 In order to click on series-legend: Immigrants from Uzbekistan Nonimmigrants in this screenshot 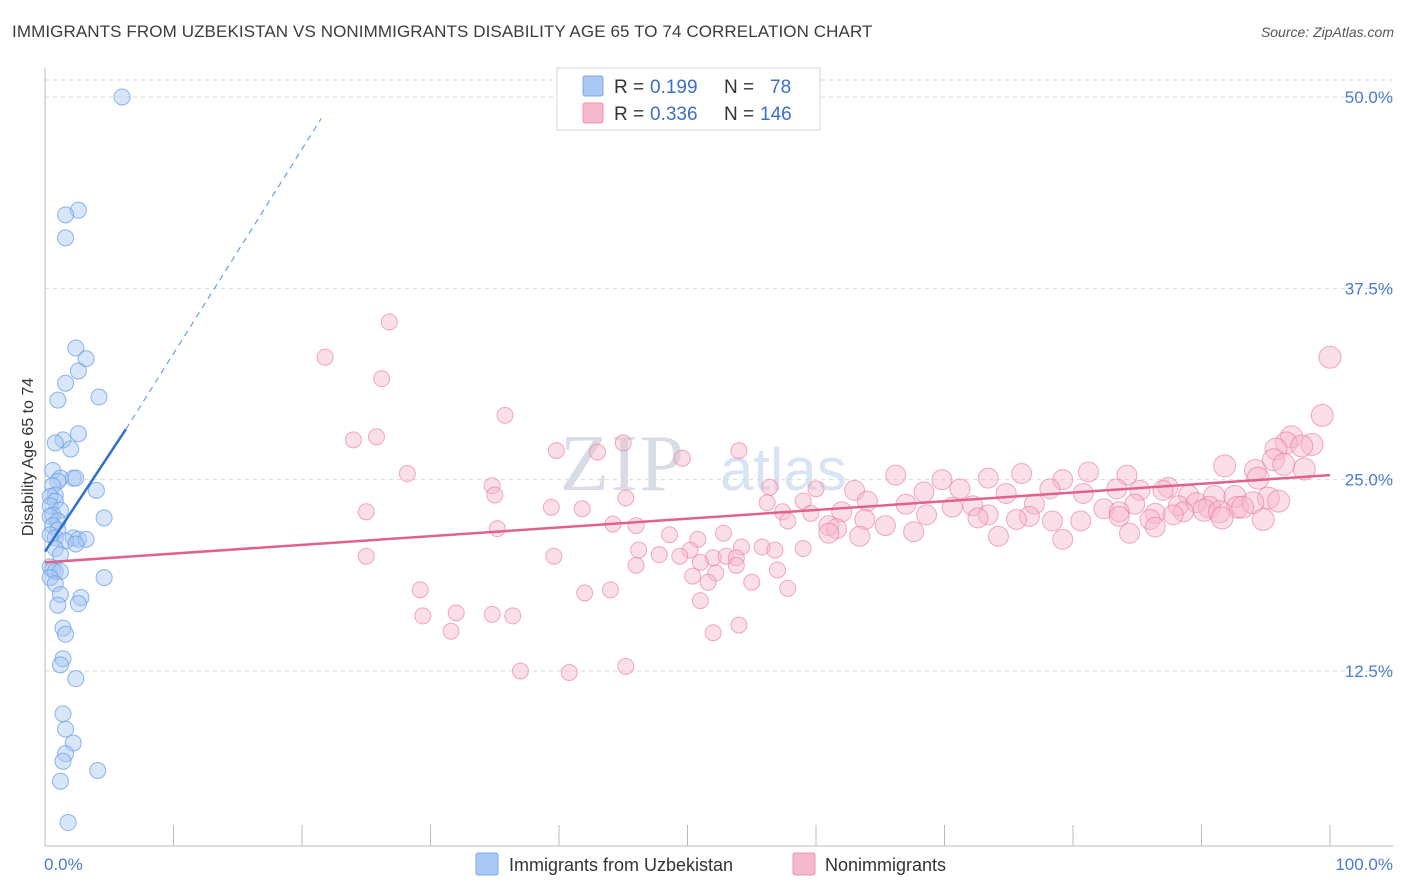, I will do `click(710, 864)`.